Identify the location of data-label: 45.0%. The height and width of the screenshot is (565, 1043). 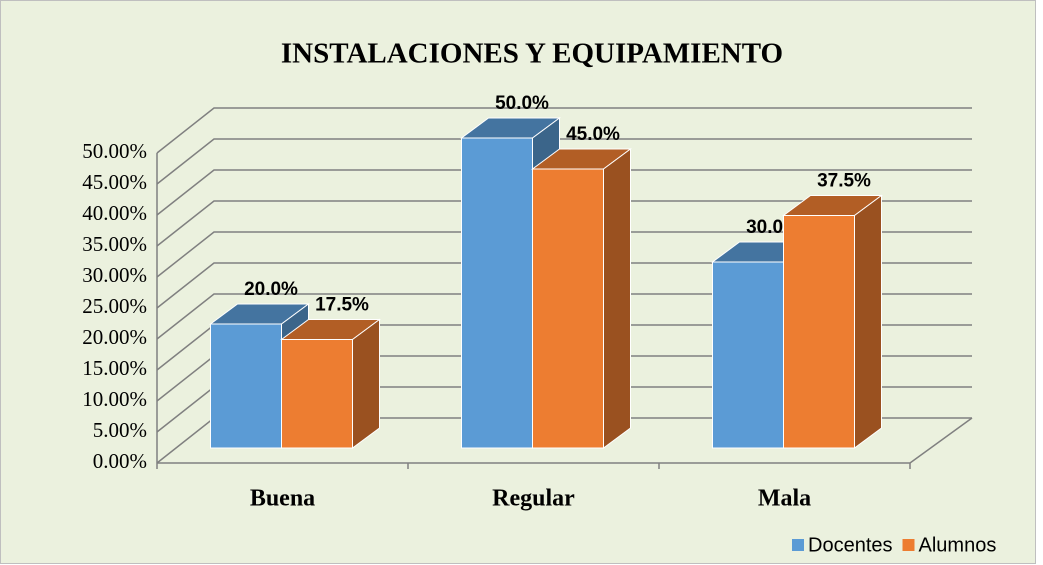
(593, 134).